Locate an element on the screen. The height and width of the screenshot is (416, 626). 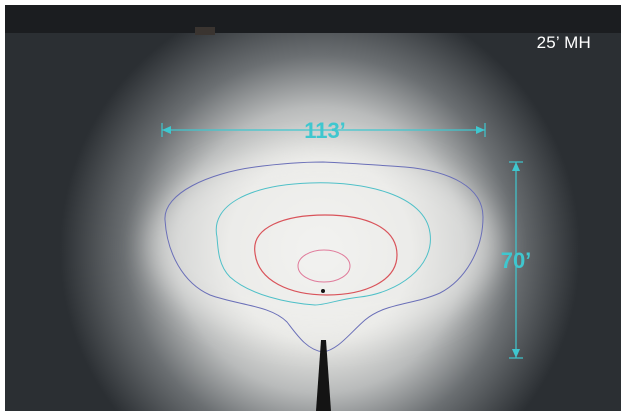
ceiling-fixture is located at coordinates (205, 31).